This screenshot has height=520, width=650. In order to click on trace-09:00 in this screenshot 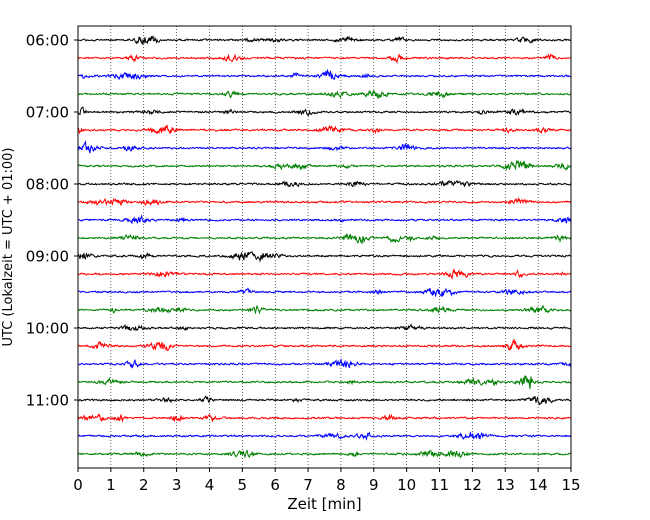, I will do `click(324, 257)`.